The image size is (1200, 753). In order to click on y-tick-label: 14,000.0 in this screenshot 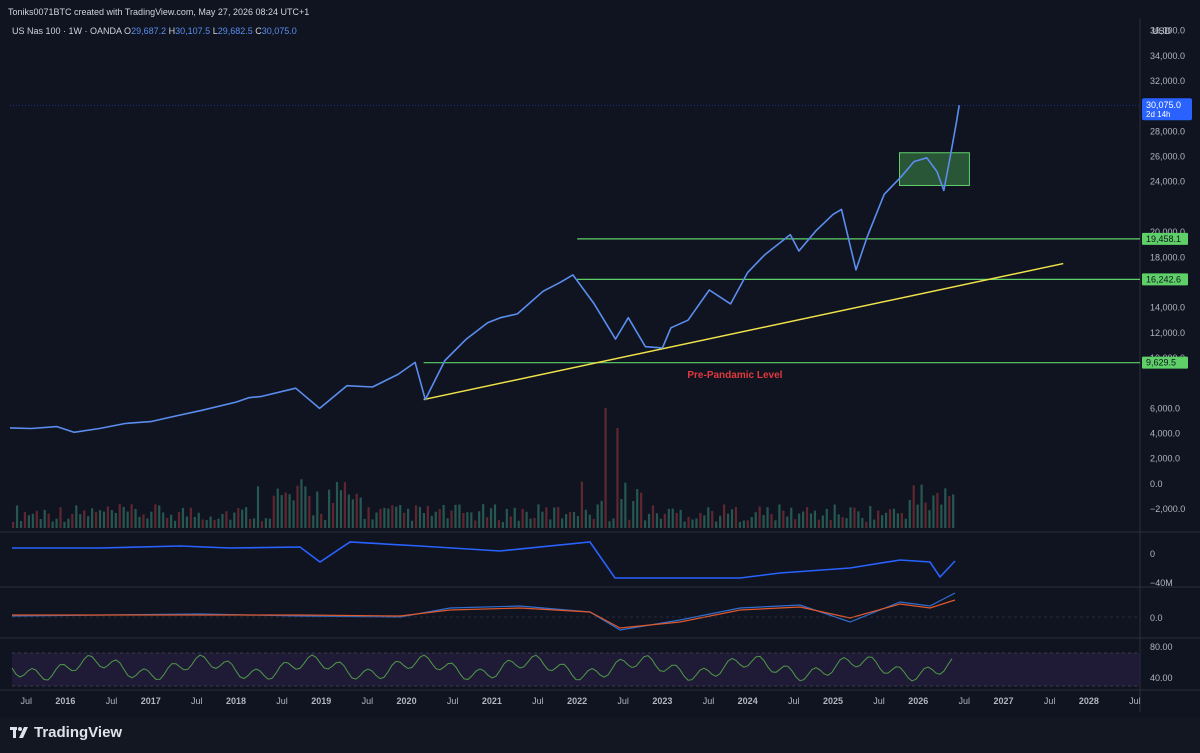, I will do `click(1167, 308)`.